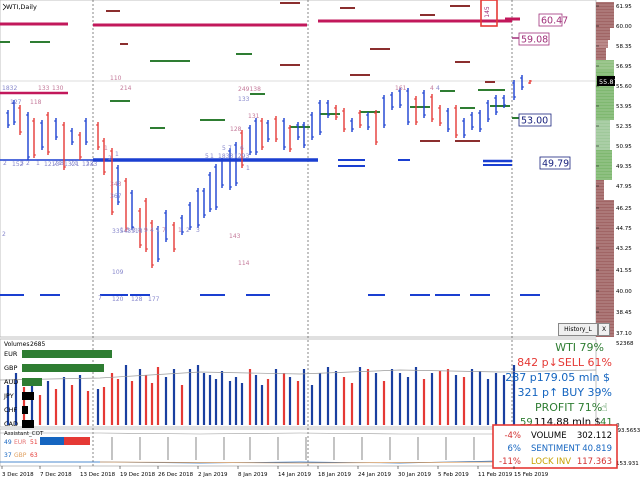 This screenshot has width=640, height=480. What do you see at coordinates (254, 116) in the screenshot?
I see `annotation-label: 131` at bounding box center [254, 116].